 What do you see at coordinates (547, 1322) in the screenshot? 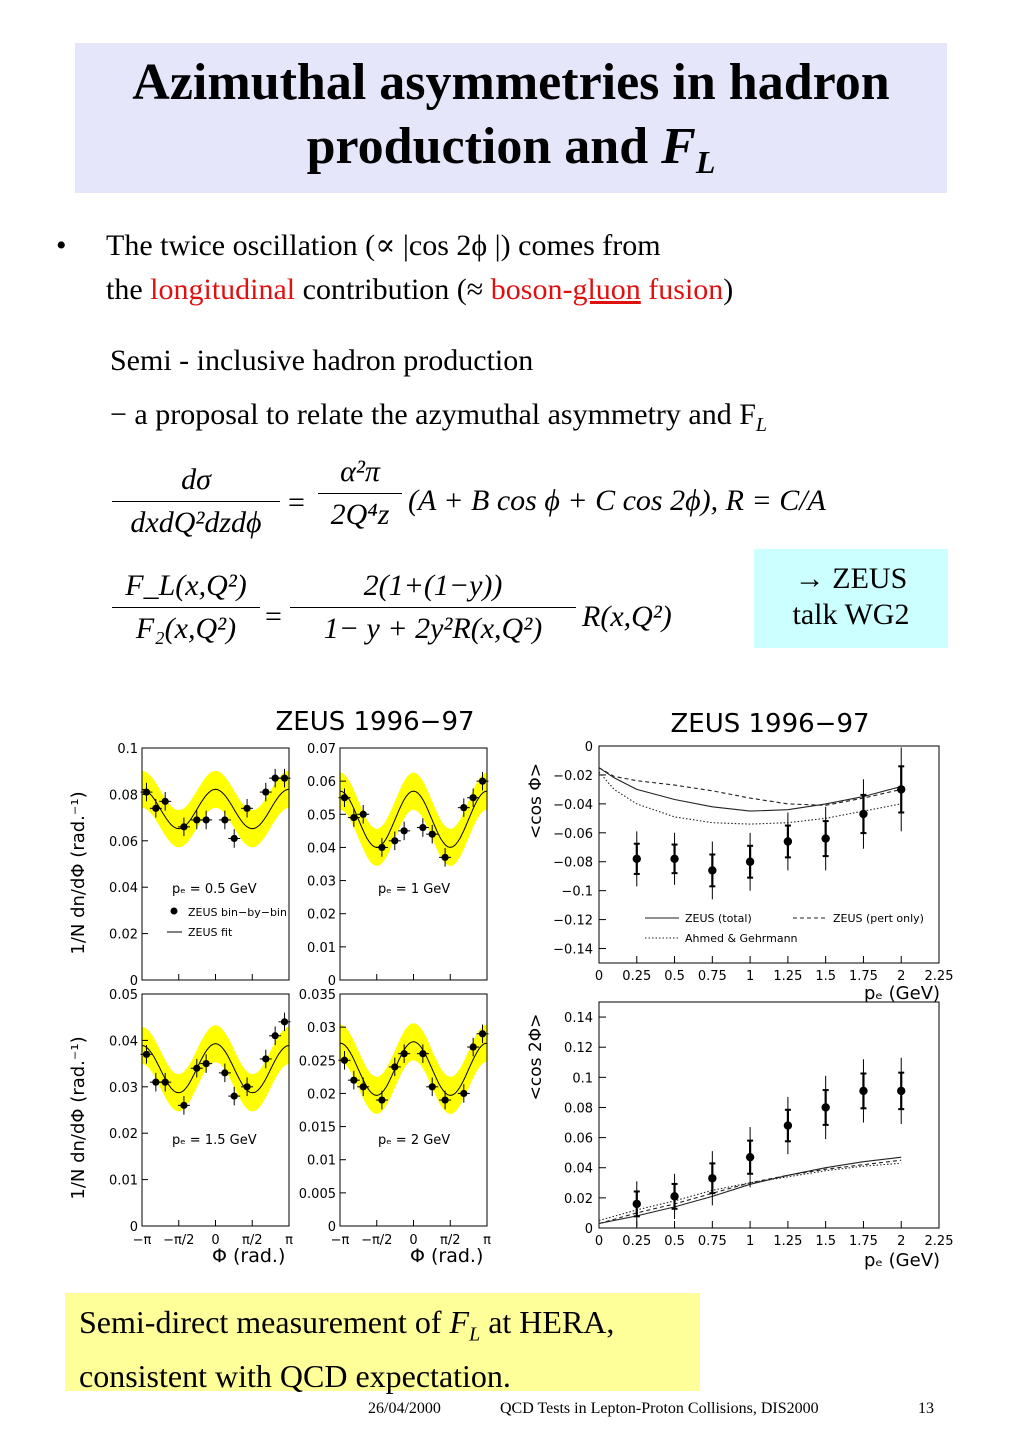
I see `concl-post: at HERA,` at bounding box center [547, 1322].